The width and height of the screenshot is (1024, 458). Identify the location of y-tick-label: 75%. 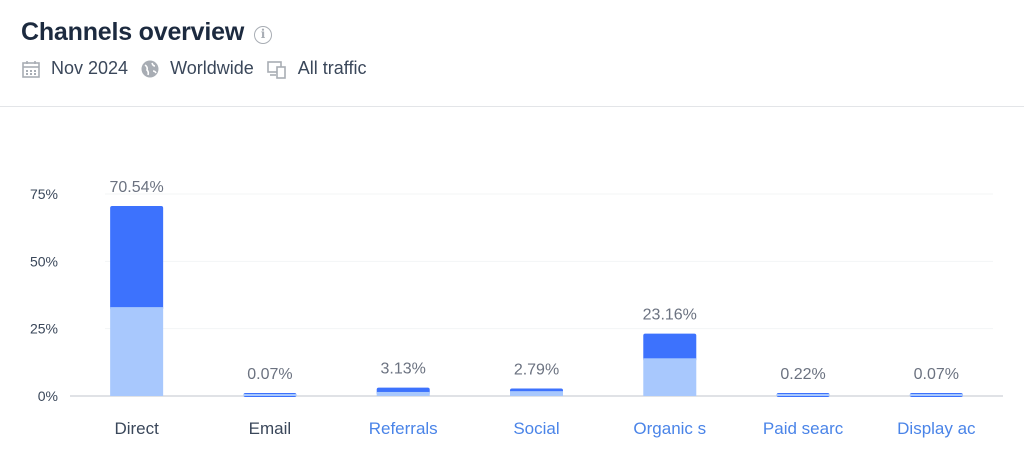
(44, 194).